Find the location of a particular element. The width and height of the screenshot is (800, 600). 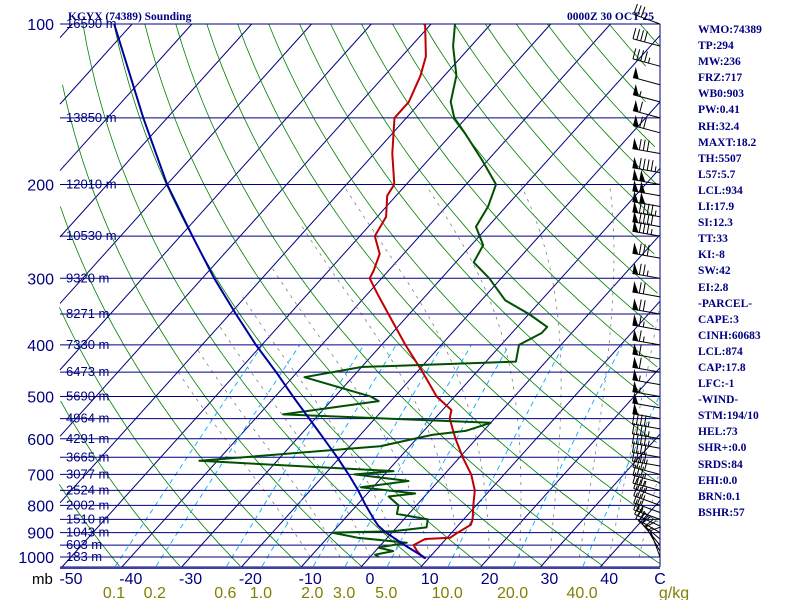

height-label: 16590 m is located at coordinates (91, 23).